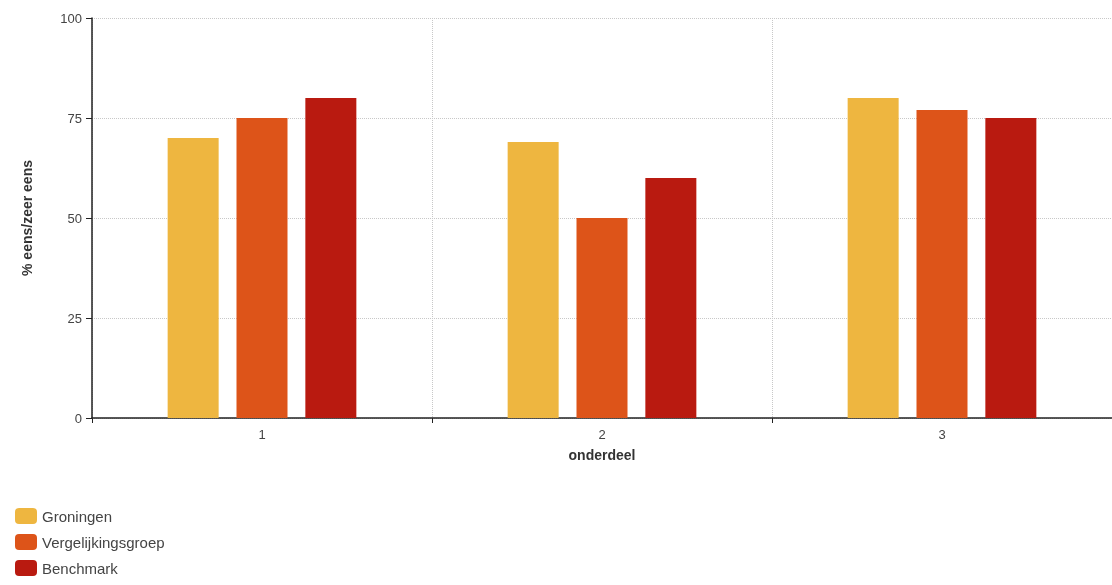  Describe the element at coordinates (103, 542) in the screenshot. I see `legend-label: Vergelijkingsgroep` at that location.